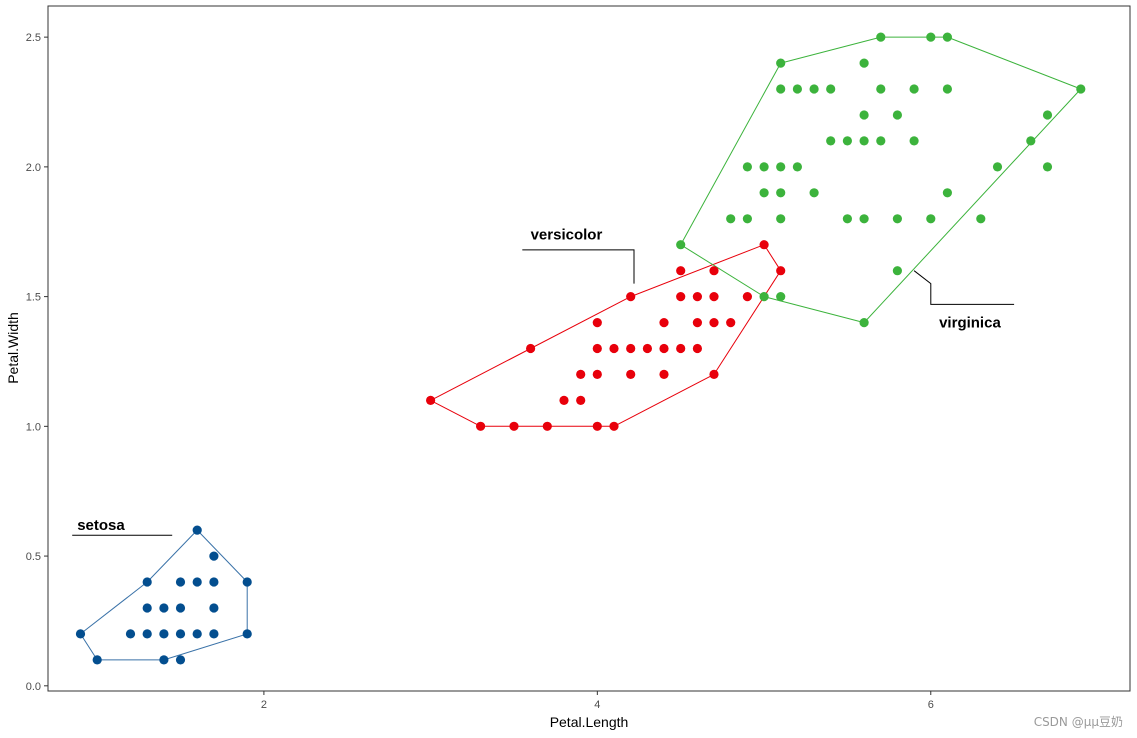 This screenshot has height=738, width=1137. What do you see at coordinates (597, 705) in the screenshot?
I see `x-tick-label: 4` at bounding box center [597, 705].